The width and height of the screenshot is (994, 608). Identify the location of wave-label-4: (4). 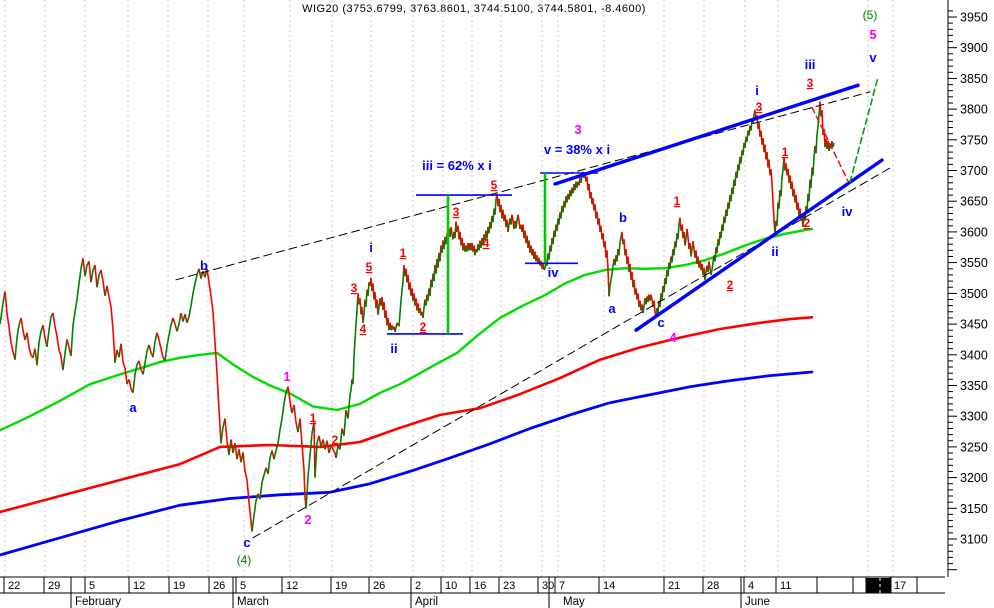
(244, 560).